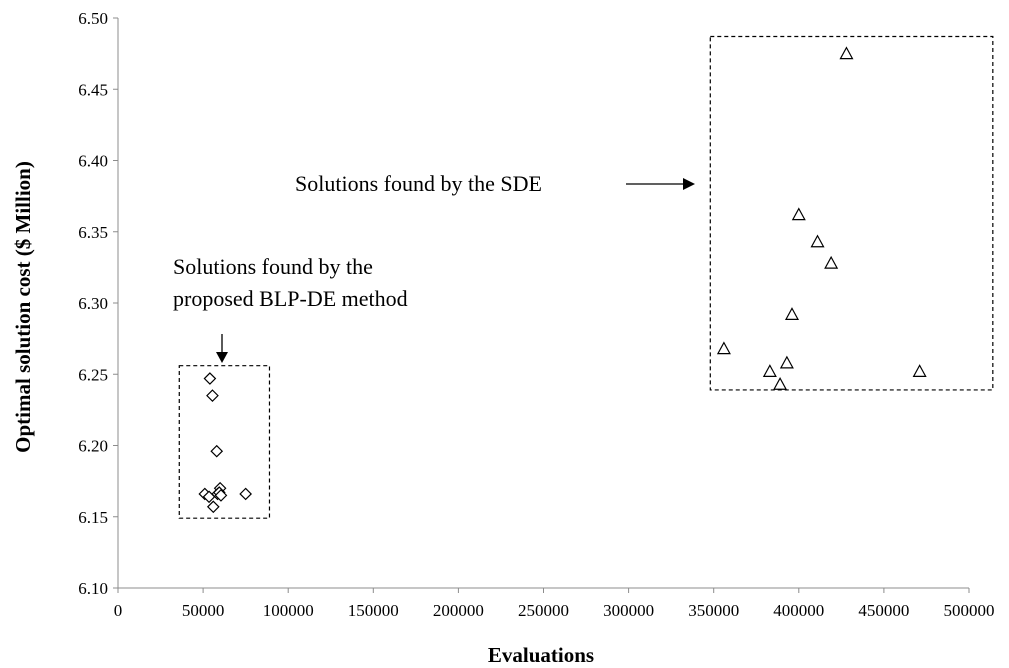 This screenshot has height=668, width=1009. Describe the element at coordinates (93, 161) in the screenshot. I see `y-tick-label: 6.40` at that location.